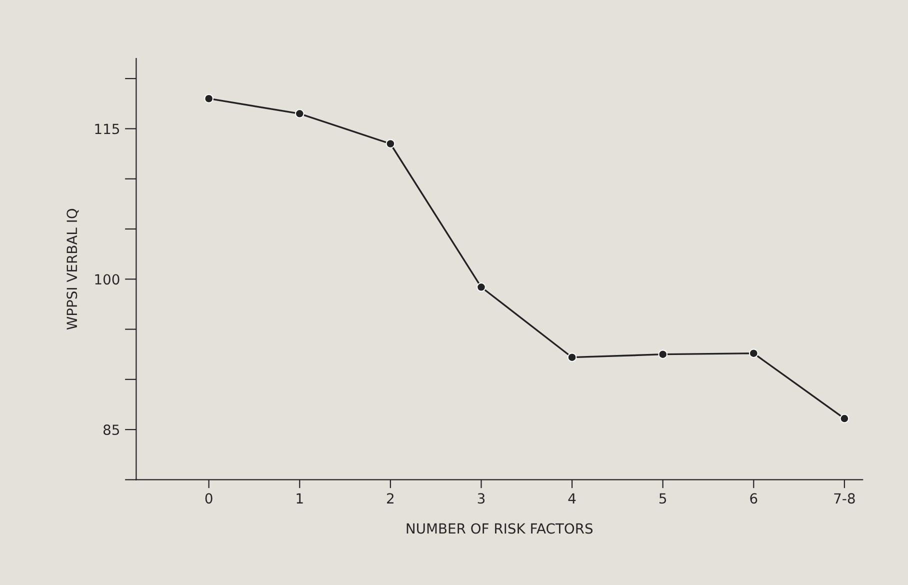  Describe the element at coordinates (662, 498) in the screenshot. I see `x-tick-label: 5` at that location.